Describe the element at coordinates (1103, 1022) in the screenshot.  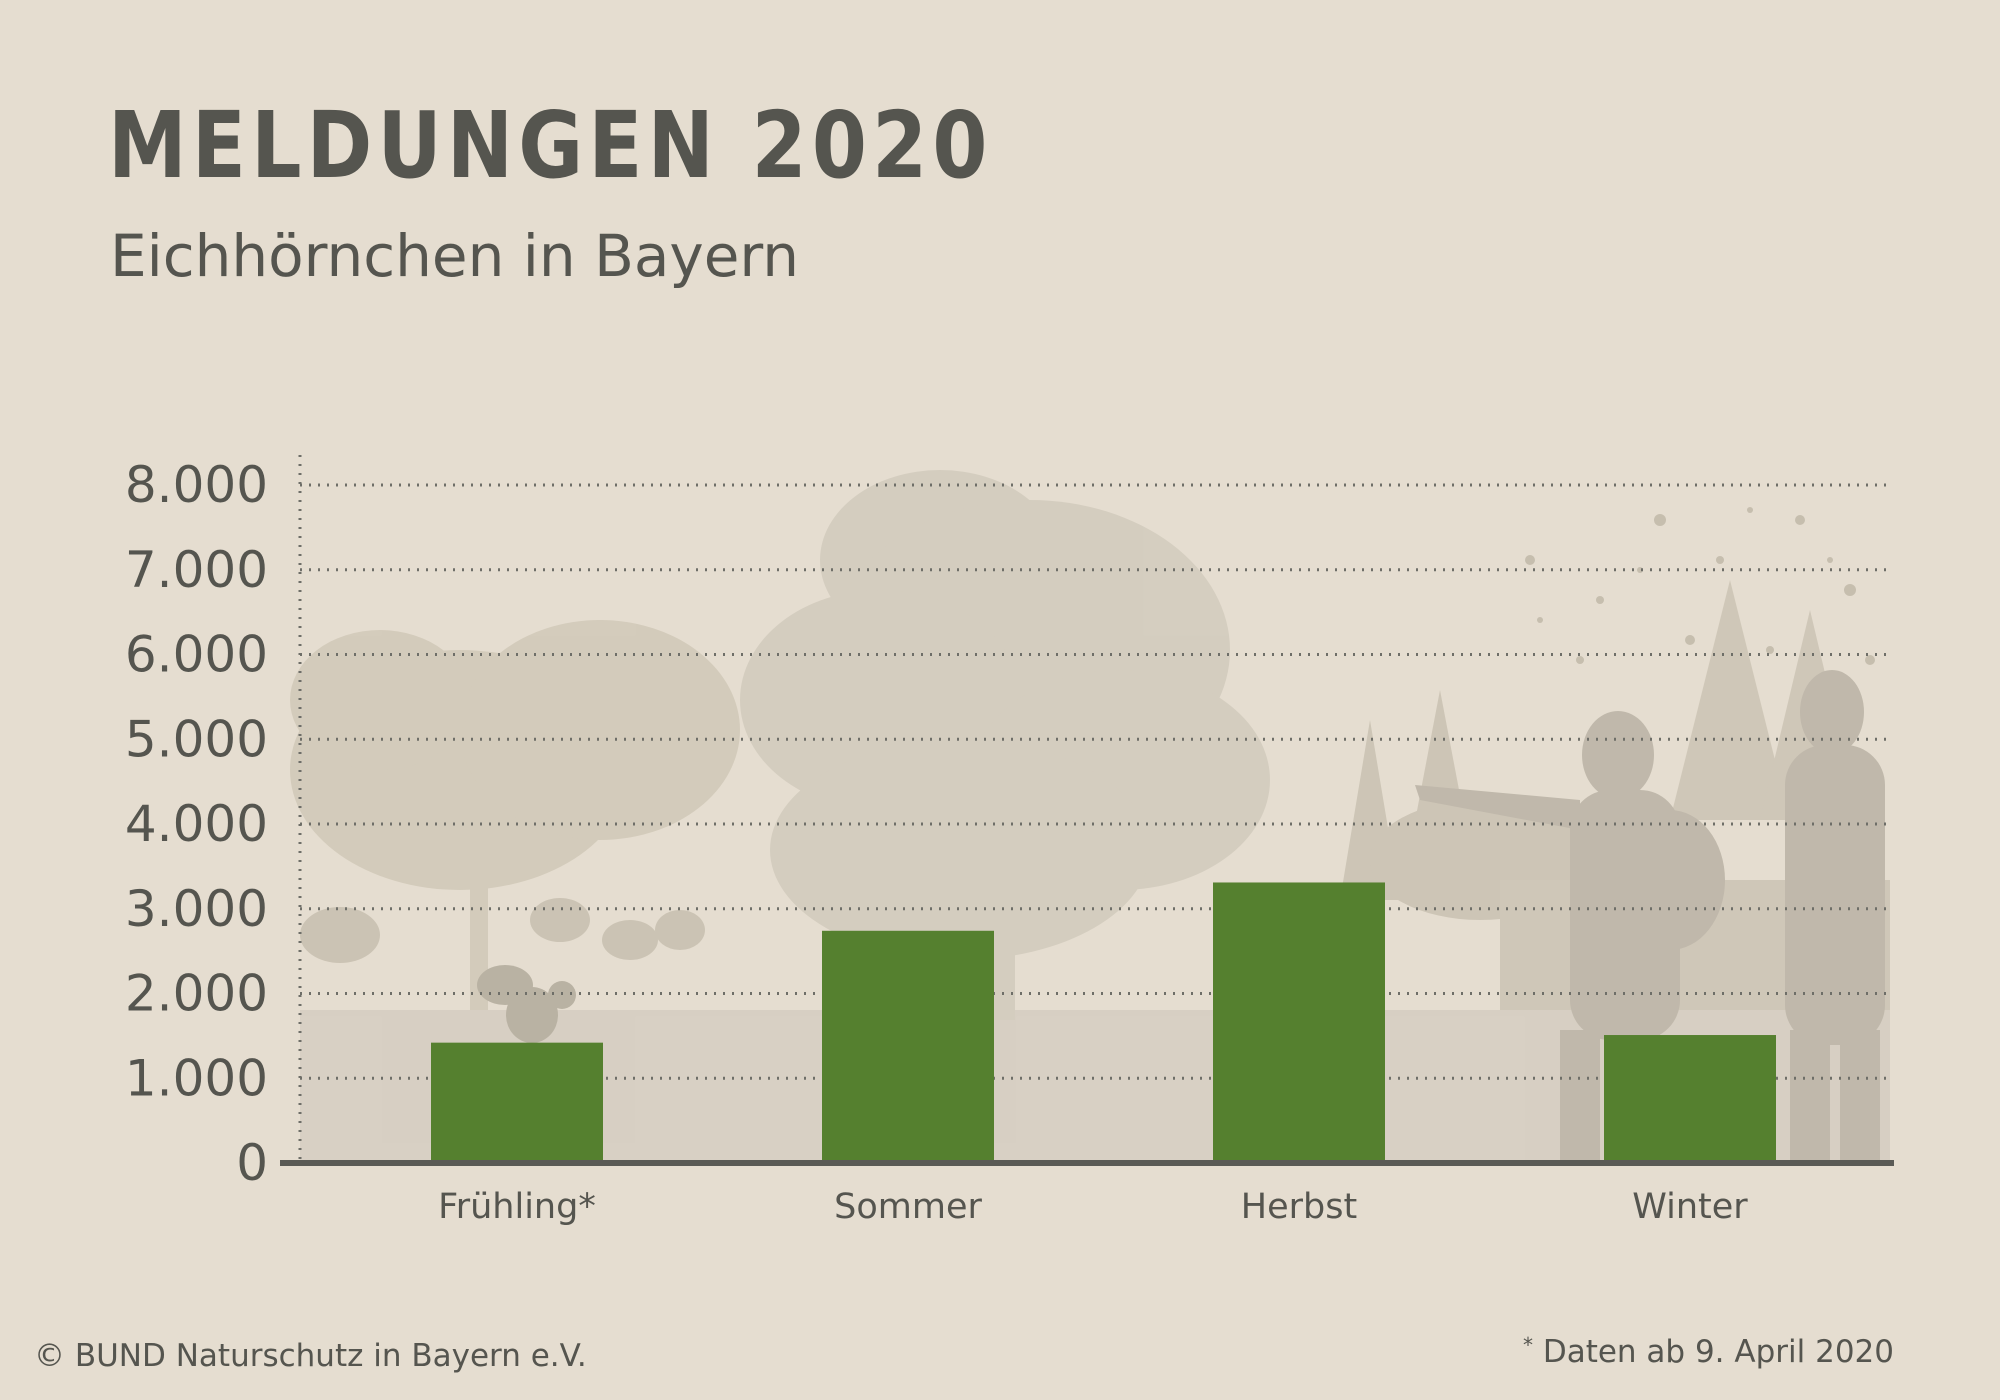
I see `bars-group` at that location.